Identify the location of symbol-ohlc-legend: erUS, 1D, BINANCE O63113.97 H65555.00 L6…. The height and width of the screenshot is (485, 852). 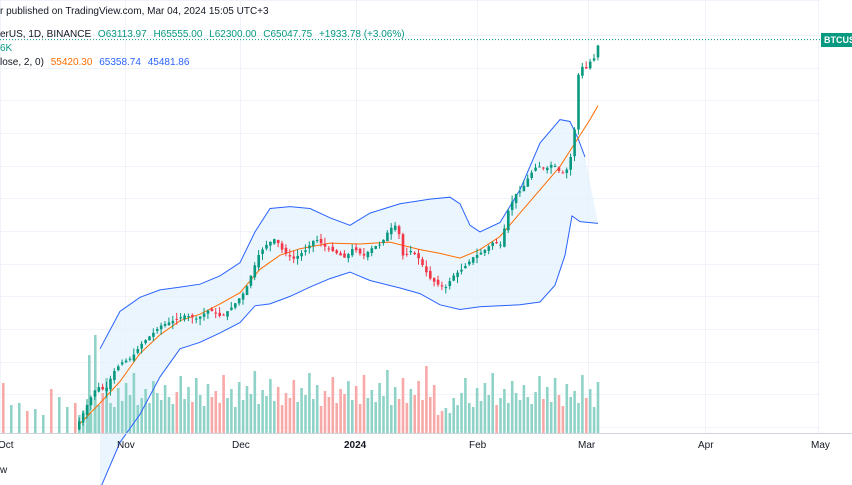
(202, 34).